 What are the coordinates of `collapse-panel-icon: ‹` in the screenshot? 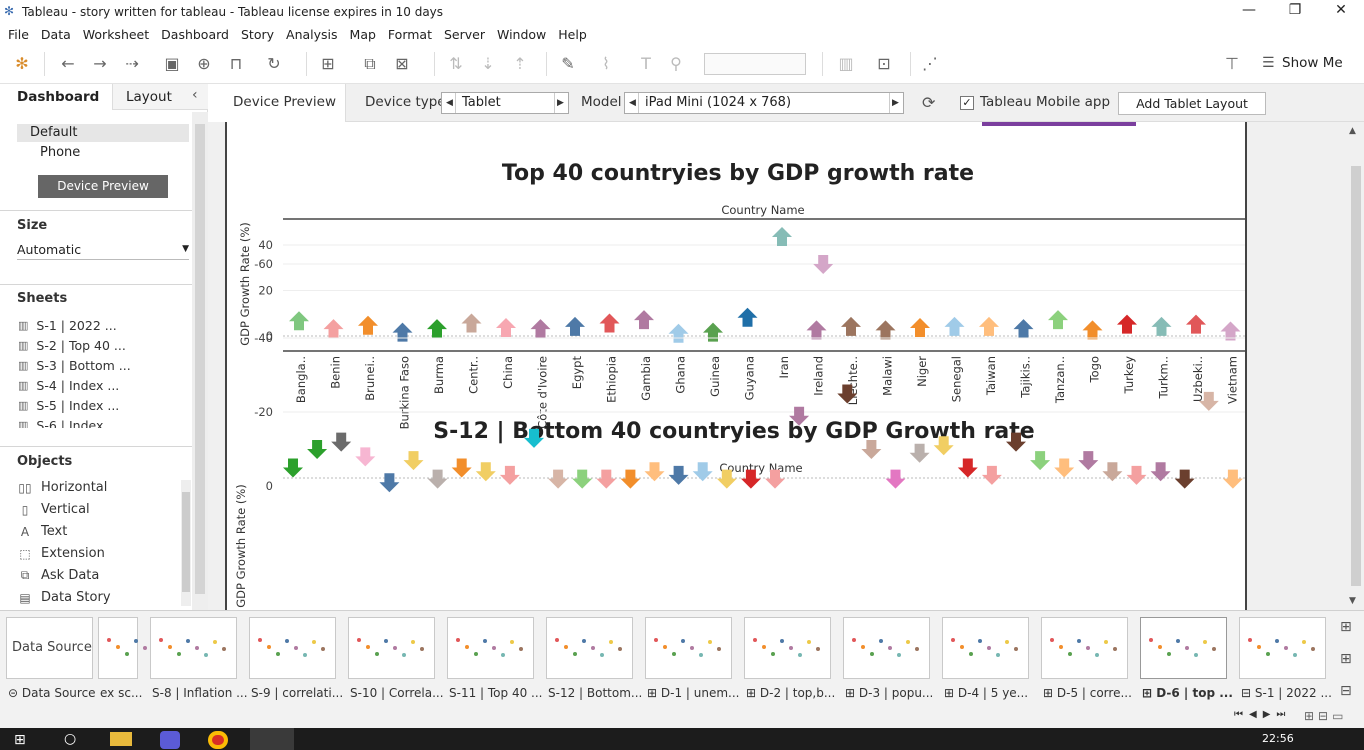 It's located at (195, 95).